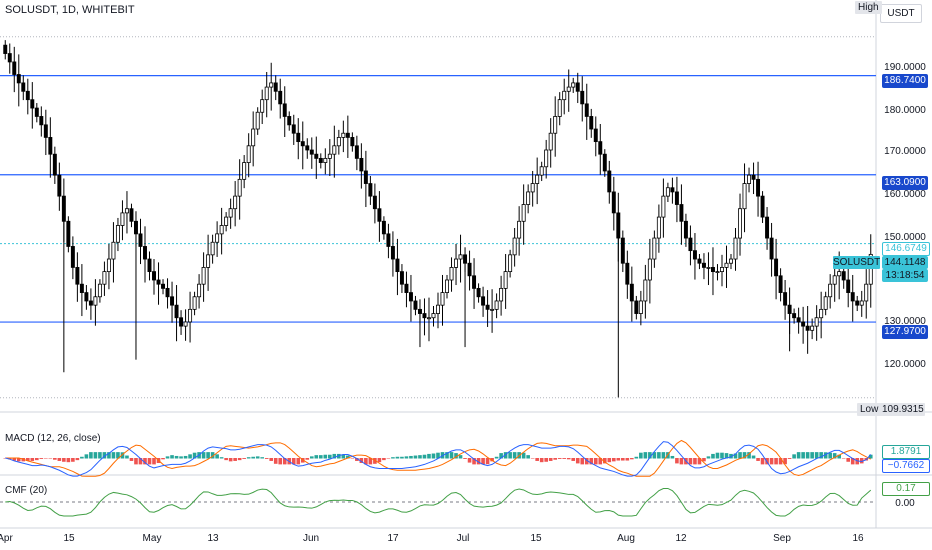 The width and height of the screenshot is (932, 550). Describe the element at coordinates (869, 409) in the screenshot. I see `low-tag: Low` at that location.